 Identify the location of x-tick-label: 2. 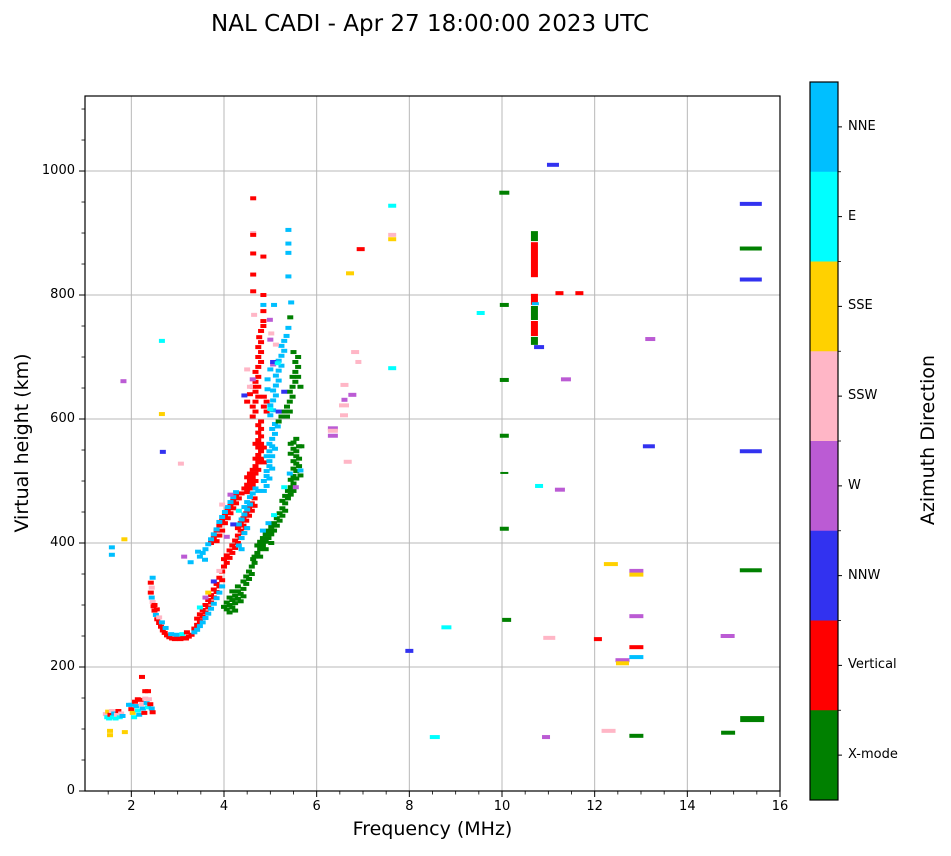
(131, 806).